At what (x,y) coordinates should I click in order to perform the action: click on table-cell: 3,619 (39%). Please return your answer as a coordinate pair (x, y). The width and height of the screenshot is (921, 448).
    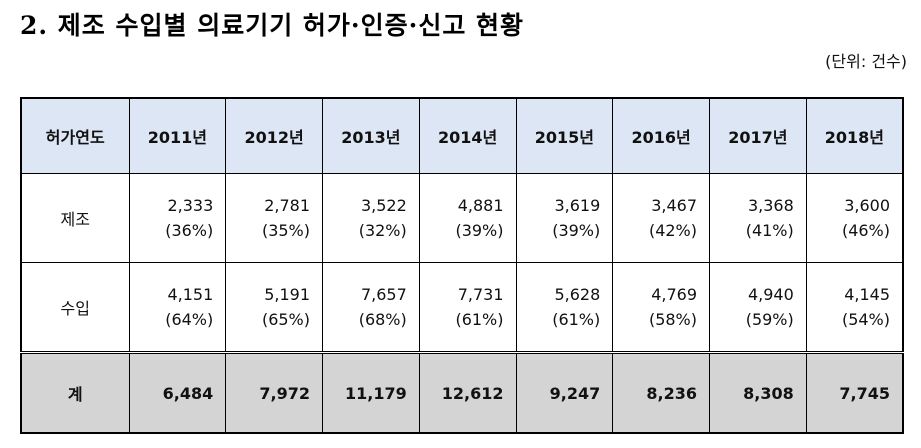
    Looking at the image, I should click on (564, 218).